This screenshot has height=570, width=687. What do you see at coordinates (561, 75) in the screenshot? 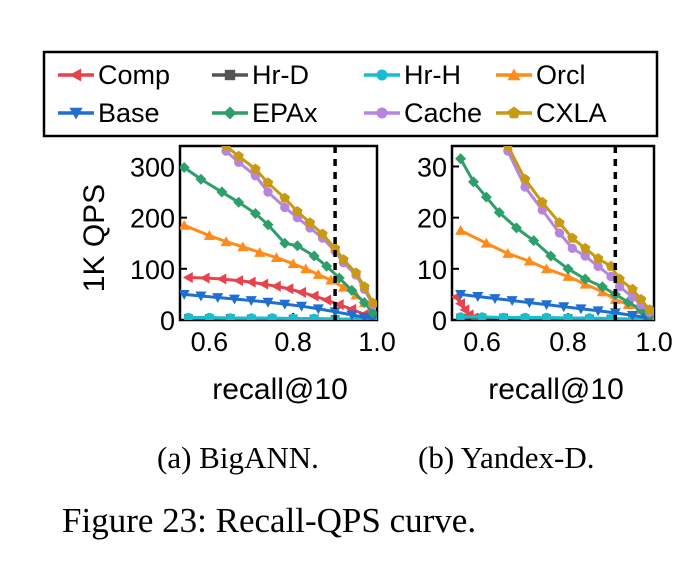
I see `legend-label-orcl: Orcl` at bounding box center [561, 75].